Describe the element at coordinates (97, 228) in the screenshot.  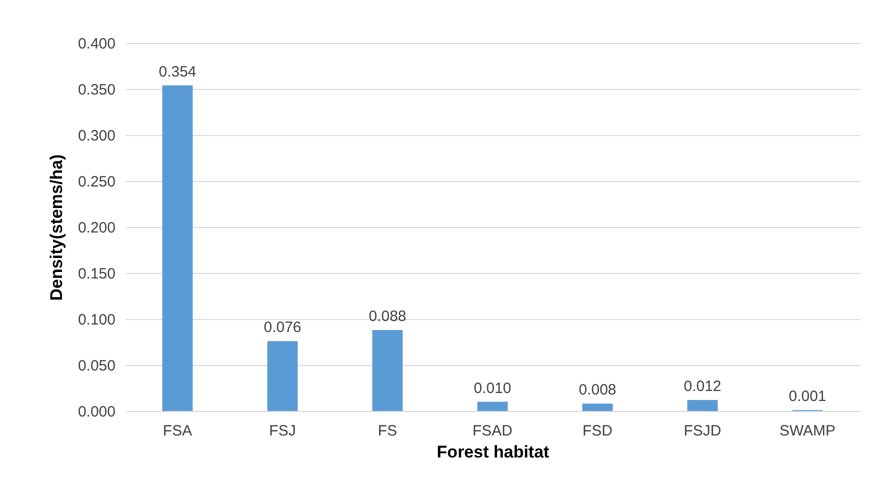
I see `y-tick-label: 0.200` at that location.